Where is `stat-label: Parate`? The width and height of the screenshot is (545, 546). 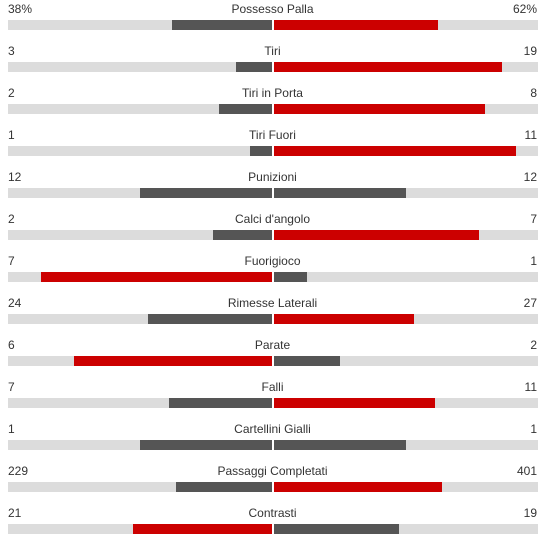 stat-label: Parate is located at coordinates (272, 345).